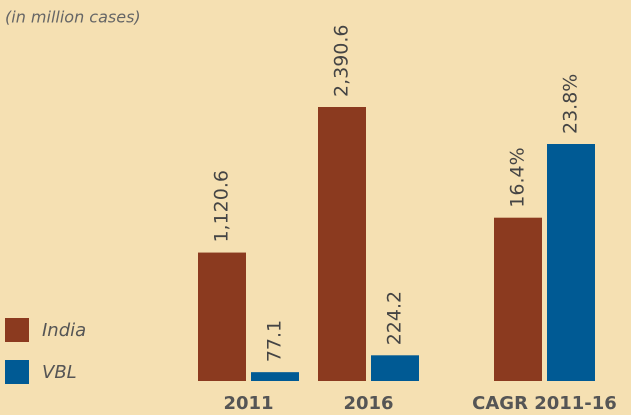 This screenshot has height=415, width=631. What do you see at coordinates (222, 206) in the screenshot?
I see `value-label: 1,120.6` at bounding box center [222, 206].